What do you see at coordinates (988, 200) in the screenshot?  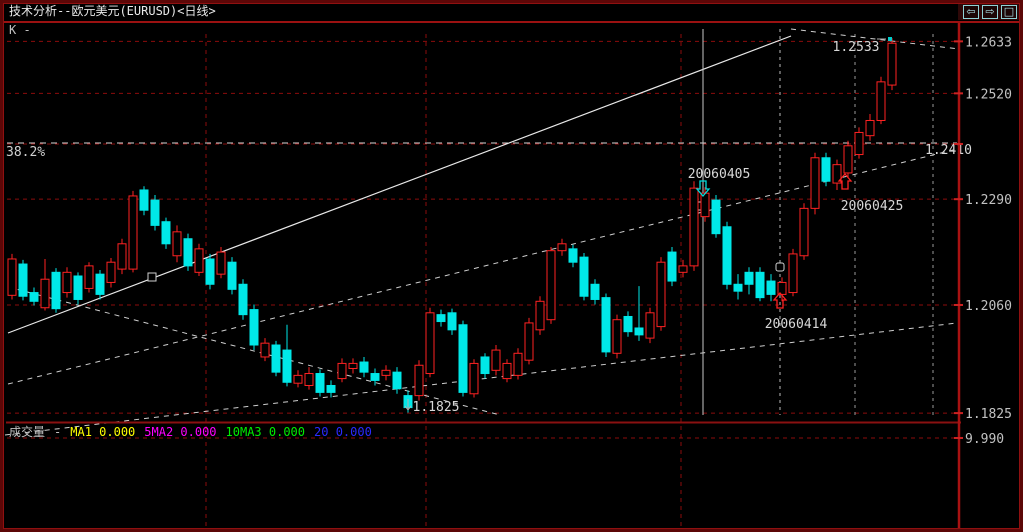 I see `y-axis-label: 1.2290` at bounding box center [988, 200].